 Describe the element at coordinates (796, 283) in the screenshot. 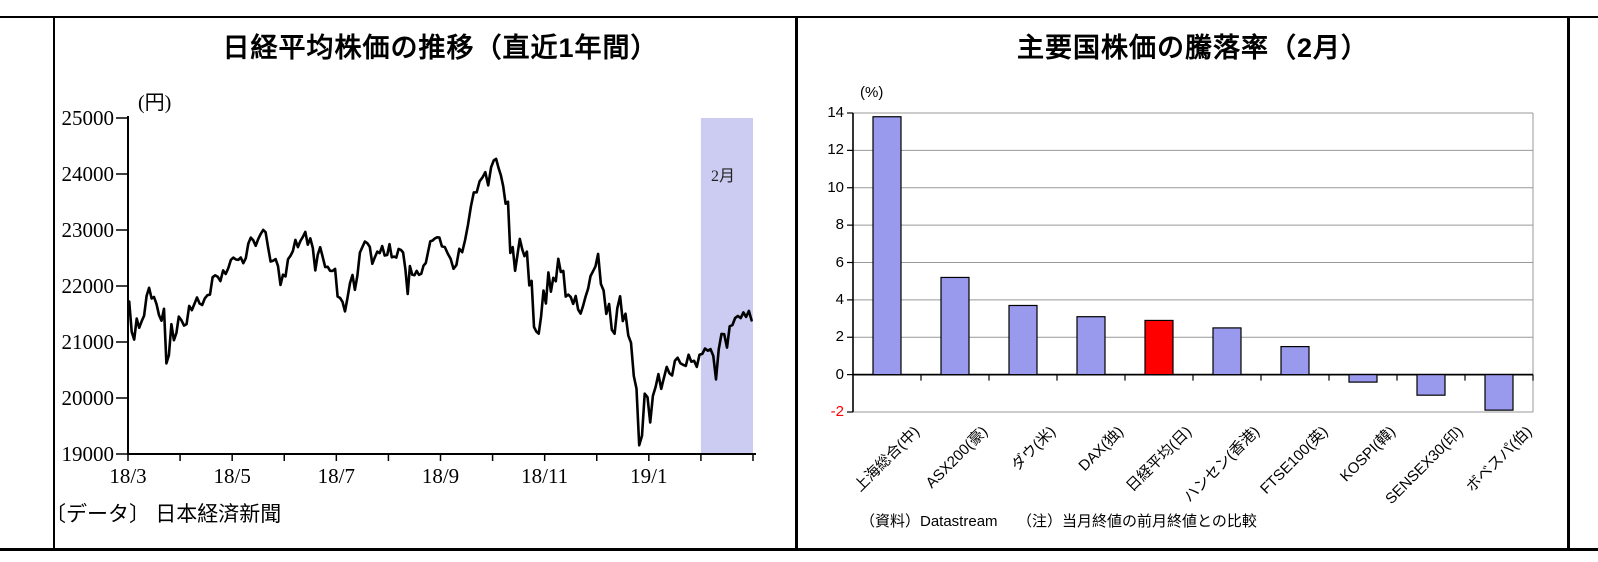

I see `center-divider` at that location.